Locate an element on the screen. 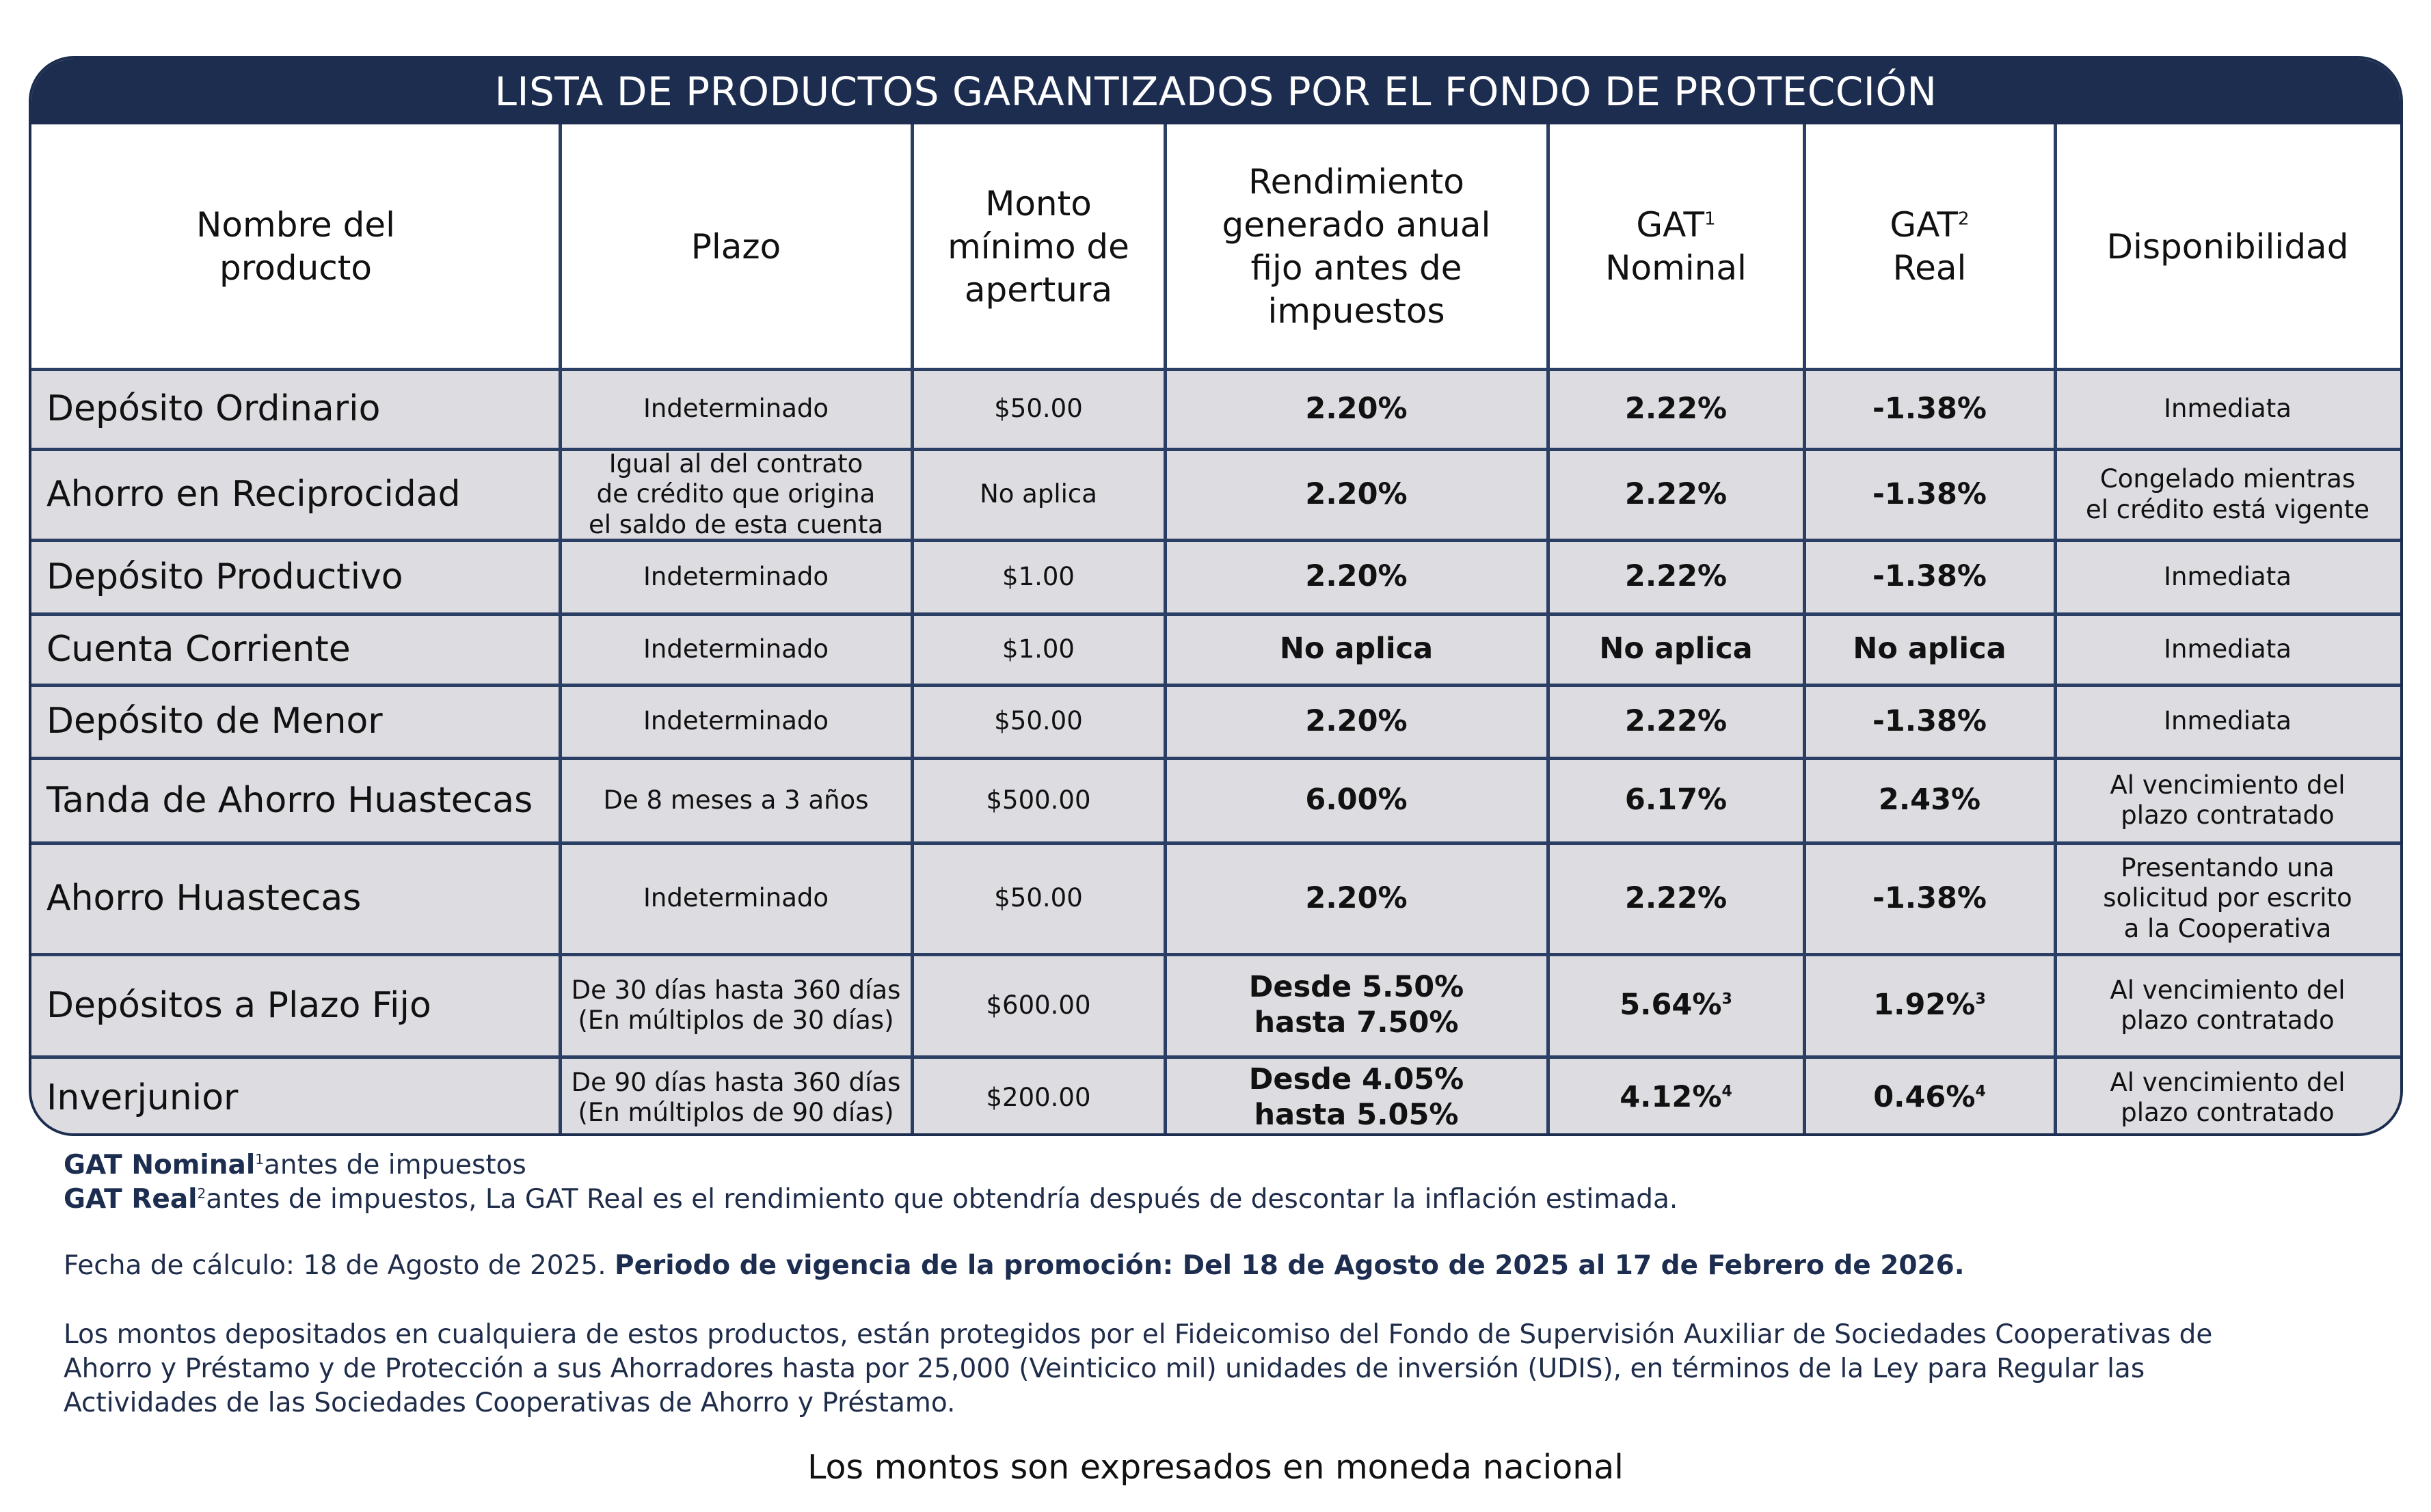 The image size is (2431, 1512). gat-real-cell: No aplica is located at coordinates (1929, 649).